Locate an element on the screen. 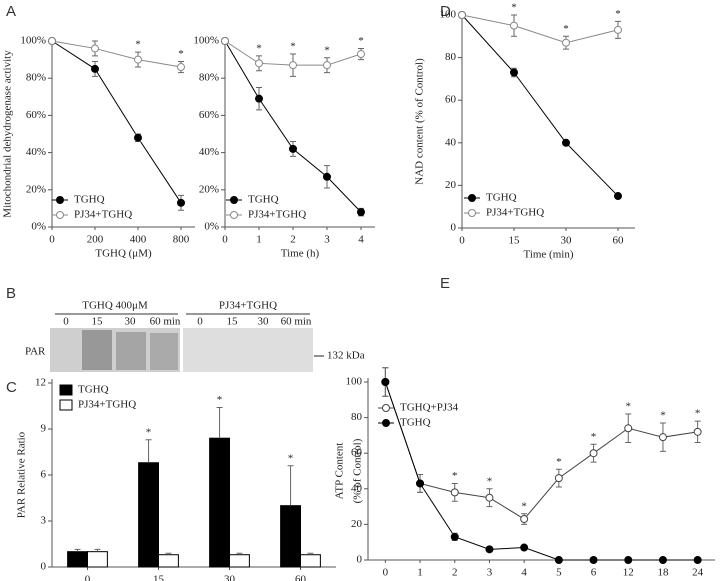  y-tick-label: 100% is located at coordinates (33, 41).